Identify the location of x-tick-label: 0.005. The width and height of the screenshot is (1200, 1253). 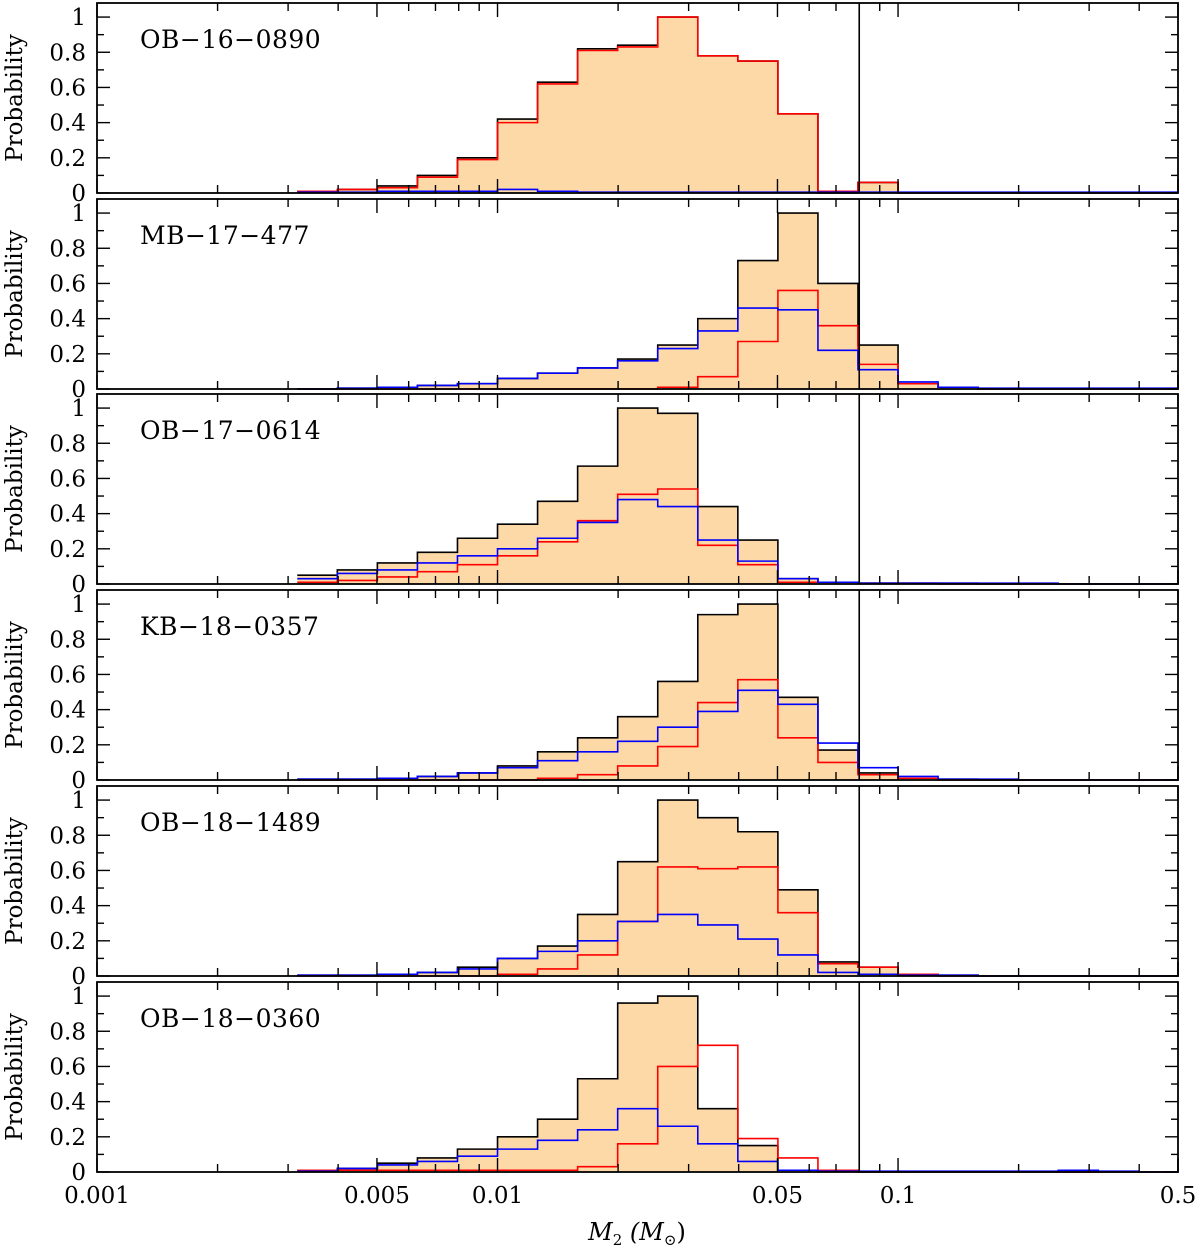
(377, 1196).